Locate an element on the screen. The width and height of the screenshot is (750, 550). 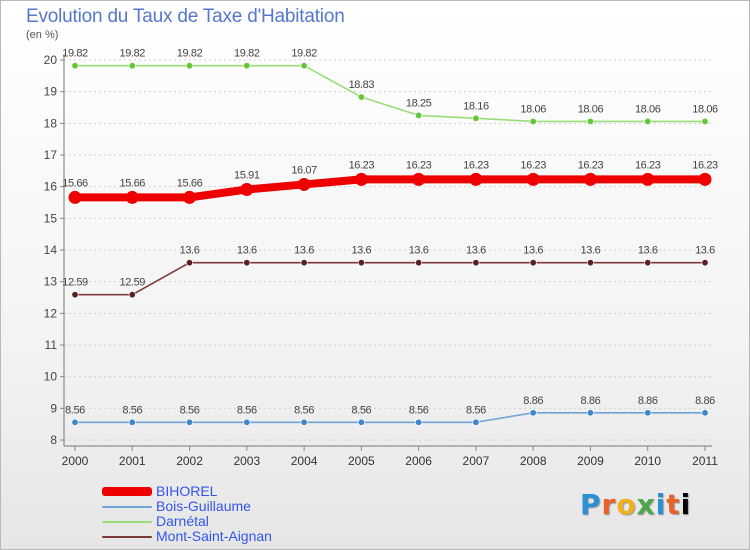
legend-label: Darnétal is located at coordinates (182, 521).